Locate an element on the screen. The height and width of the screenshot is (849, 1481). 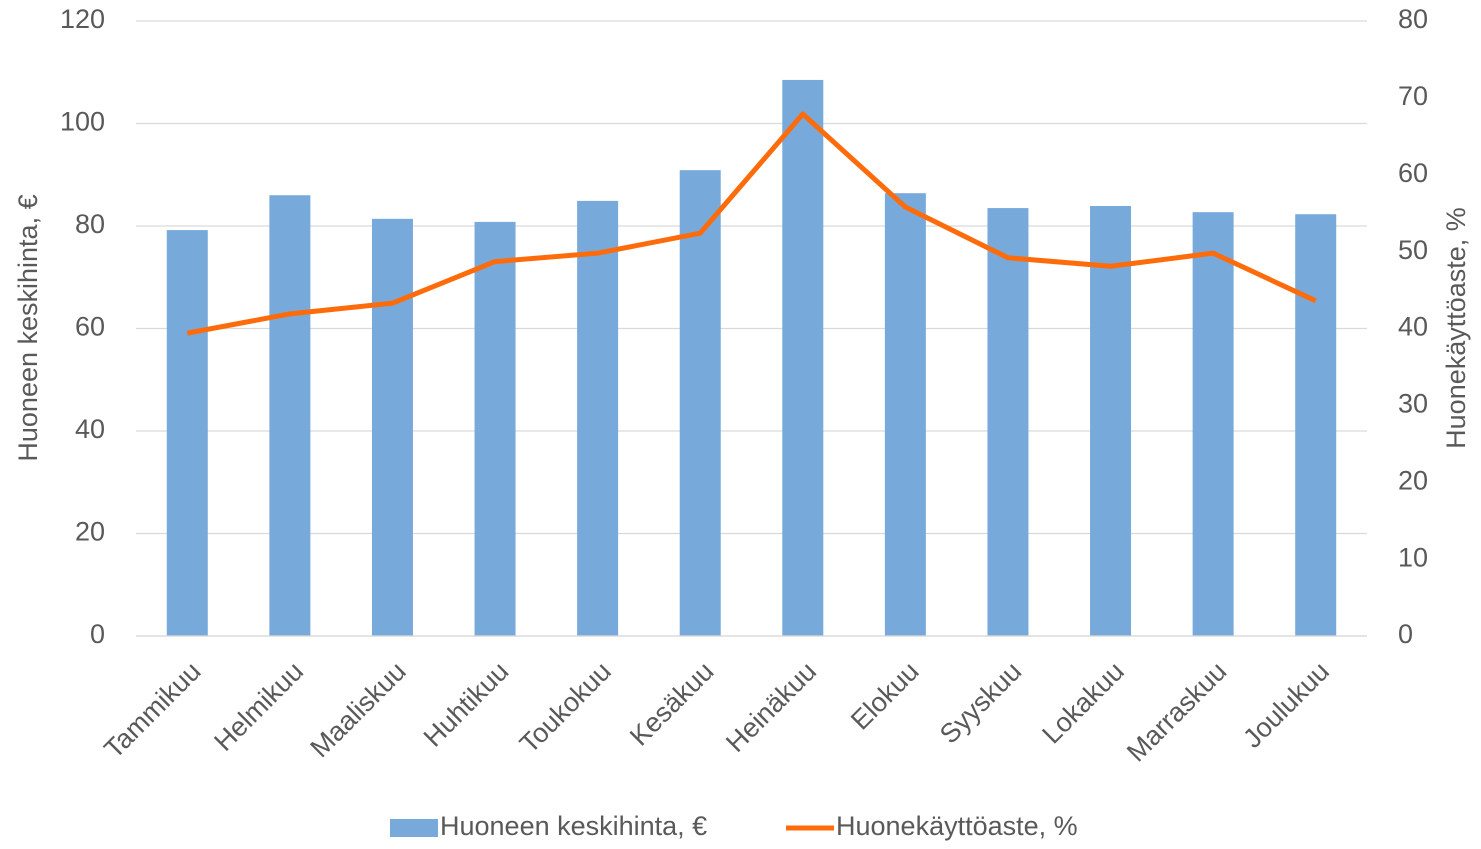
y-tick-label: 0 is located at coordinates (97, 634).